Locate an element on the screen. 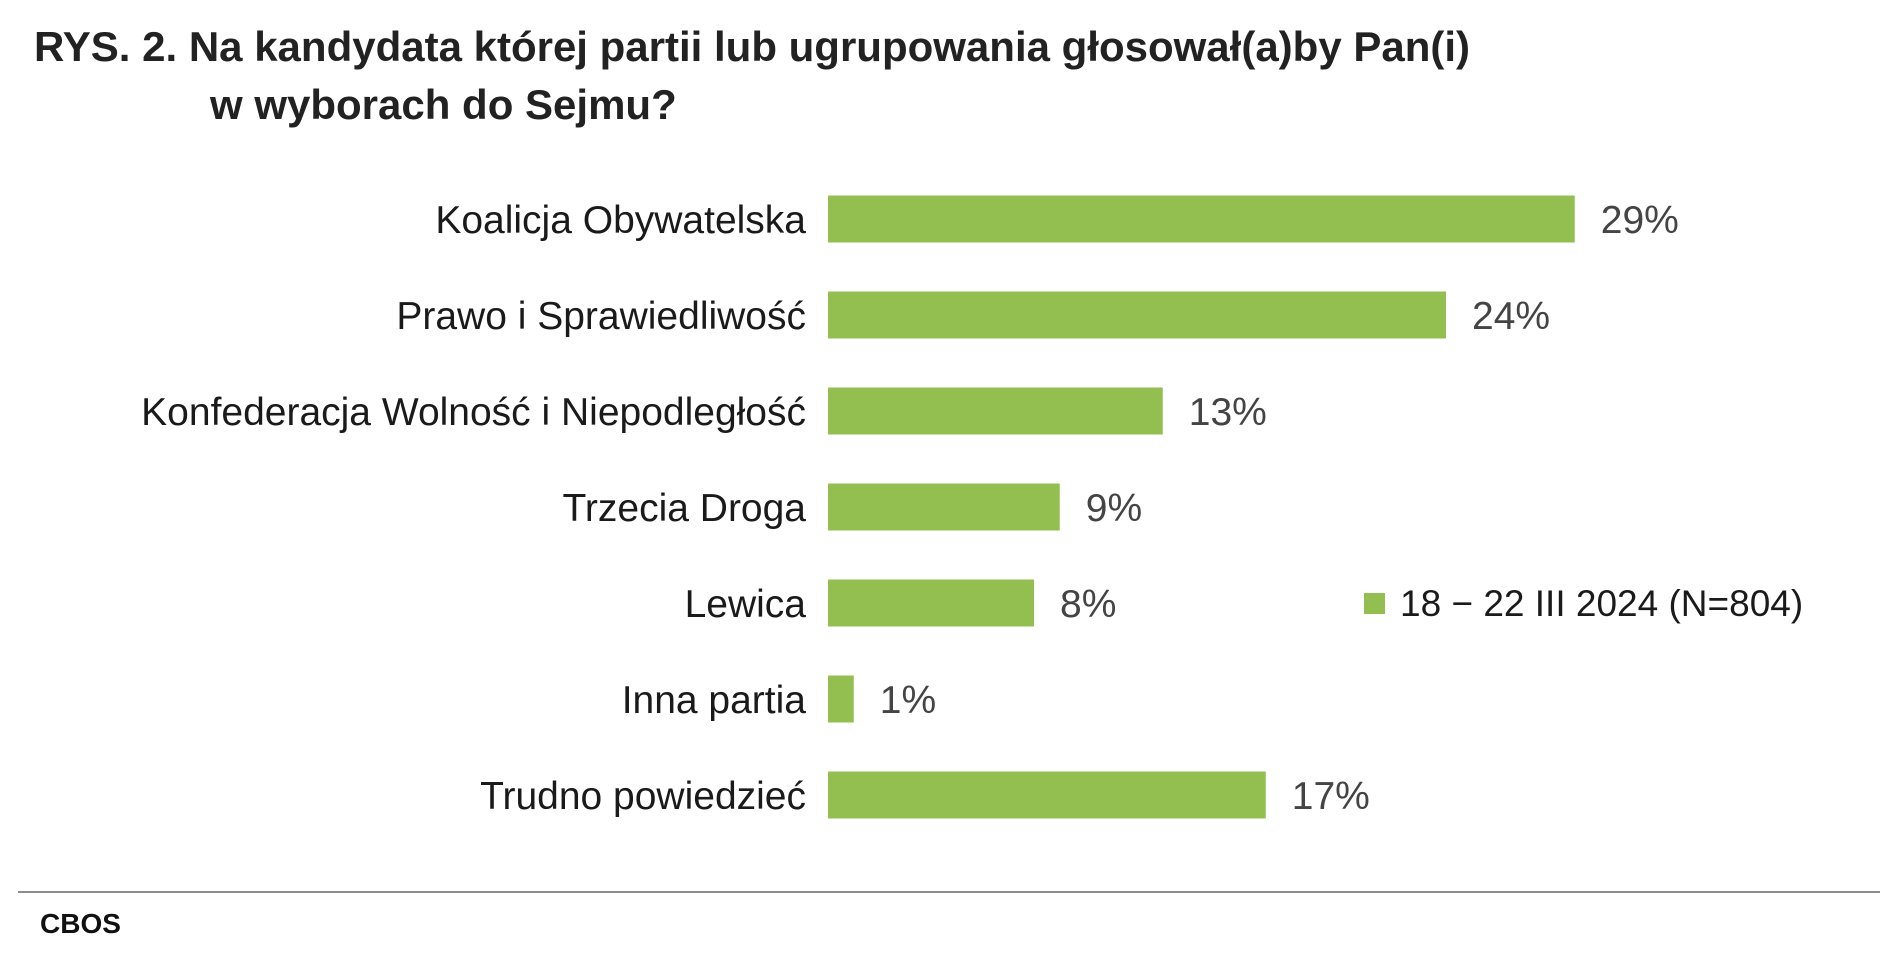  category-label: Prawo i Sprawiedliwość is located at coordinates (601, 316).